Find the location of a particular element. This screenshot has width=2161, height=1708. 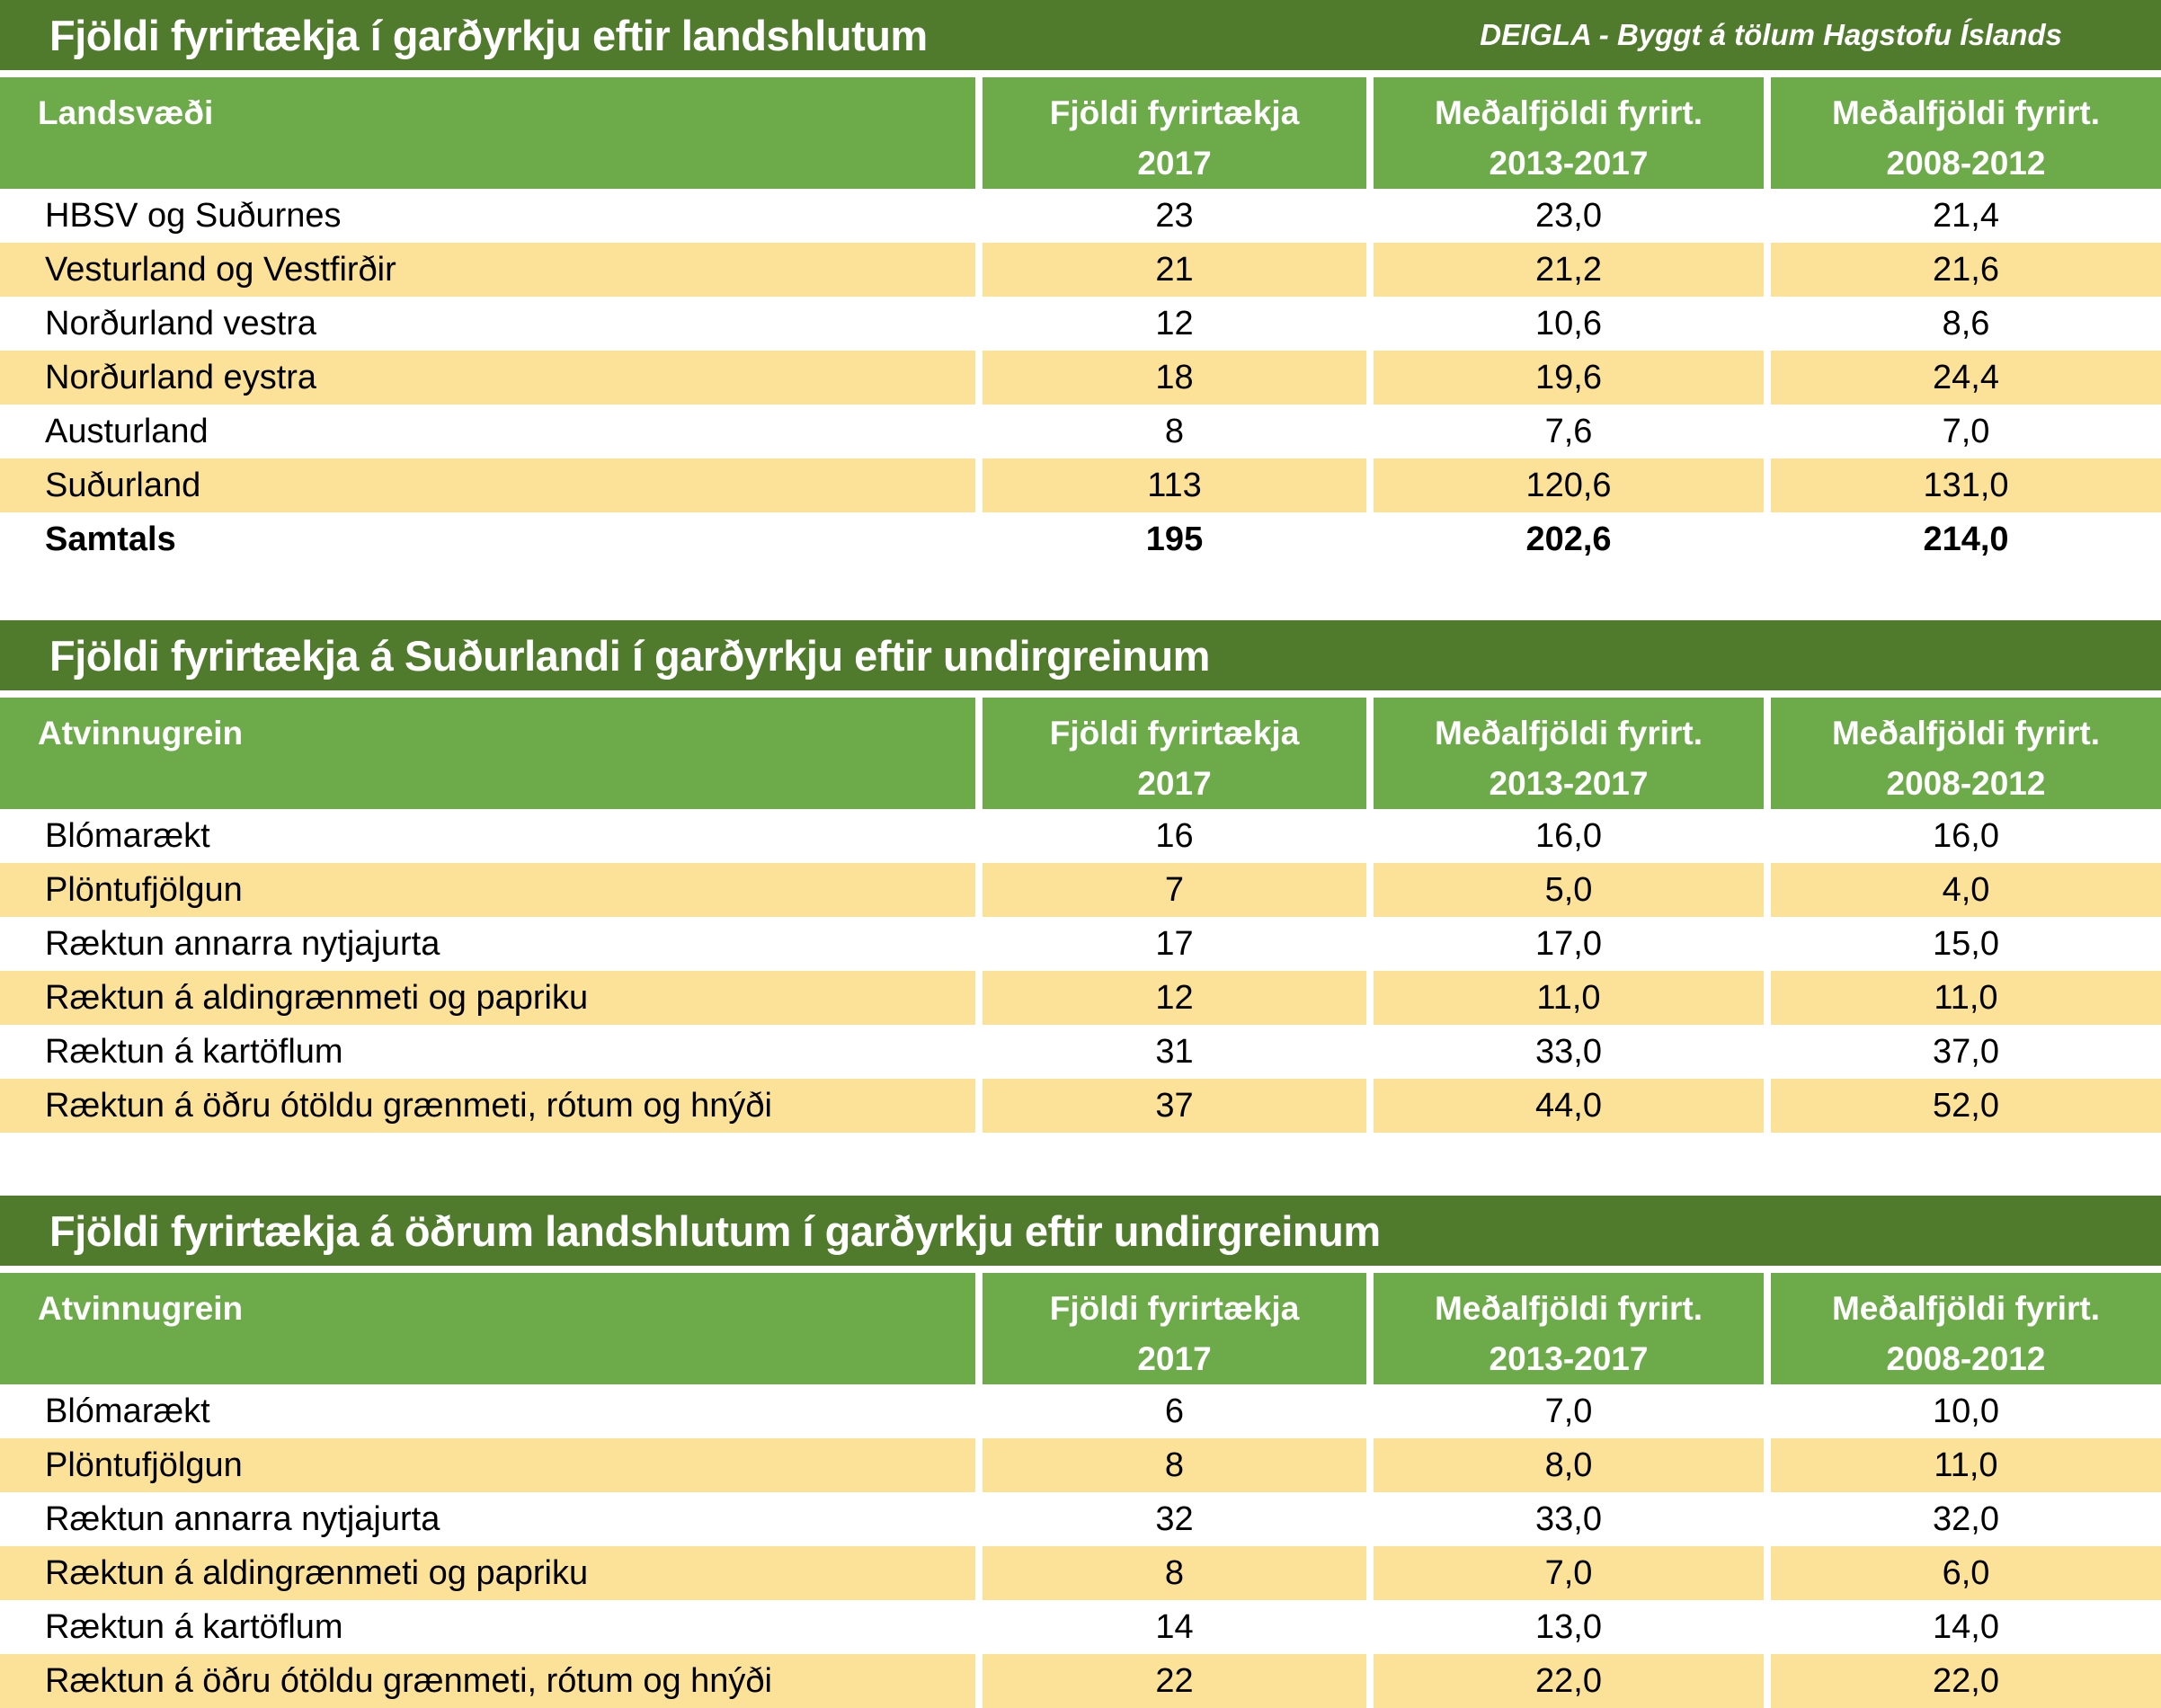

value-2017-cell: 22 is located at coordinates (1174, 1681).